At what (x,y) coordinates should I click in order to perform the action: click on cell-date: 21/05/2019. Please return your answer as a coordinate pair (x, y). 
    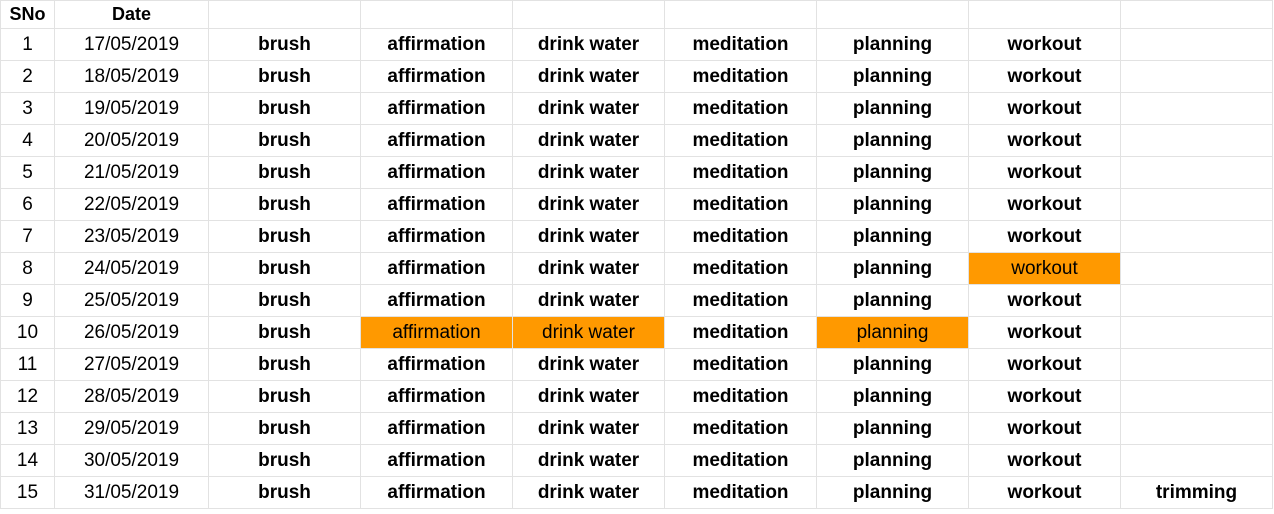
    Looking at the image, I should click on (131, 172).